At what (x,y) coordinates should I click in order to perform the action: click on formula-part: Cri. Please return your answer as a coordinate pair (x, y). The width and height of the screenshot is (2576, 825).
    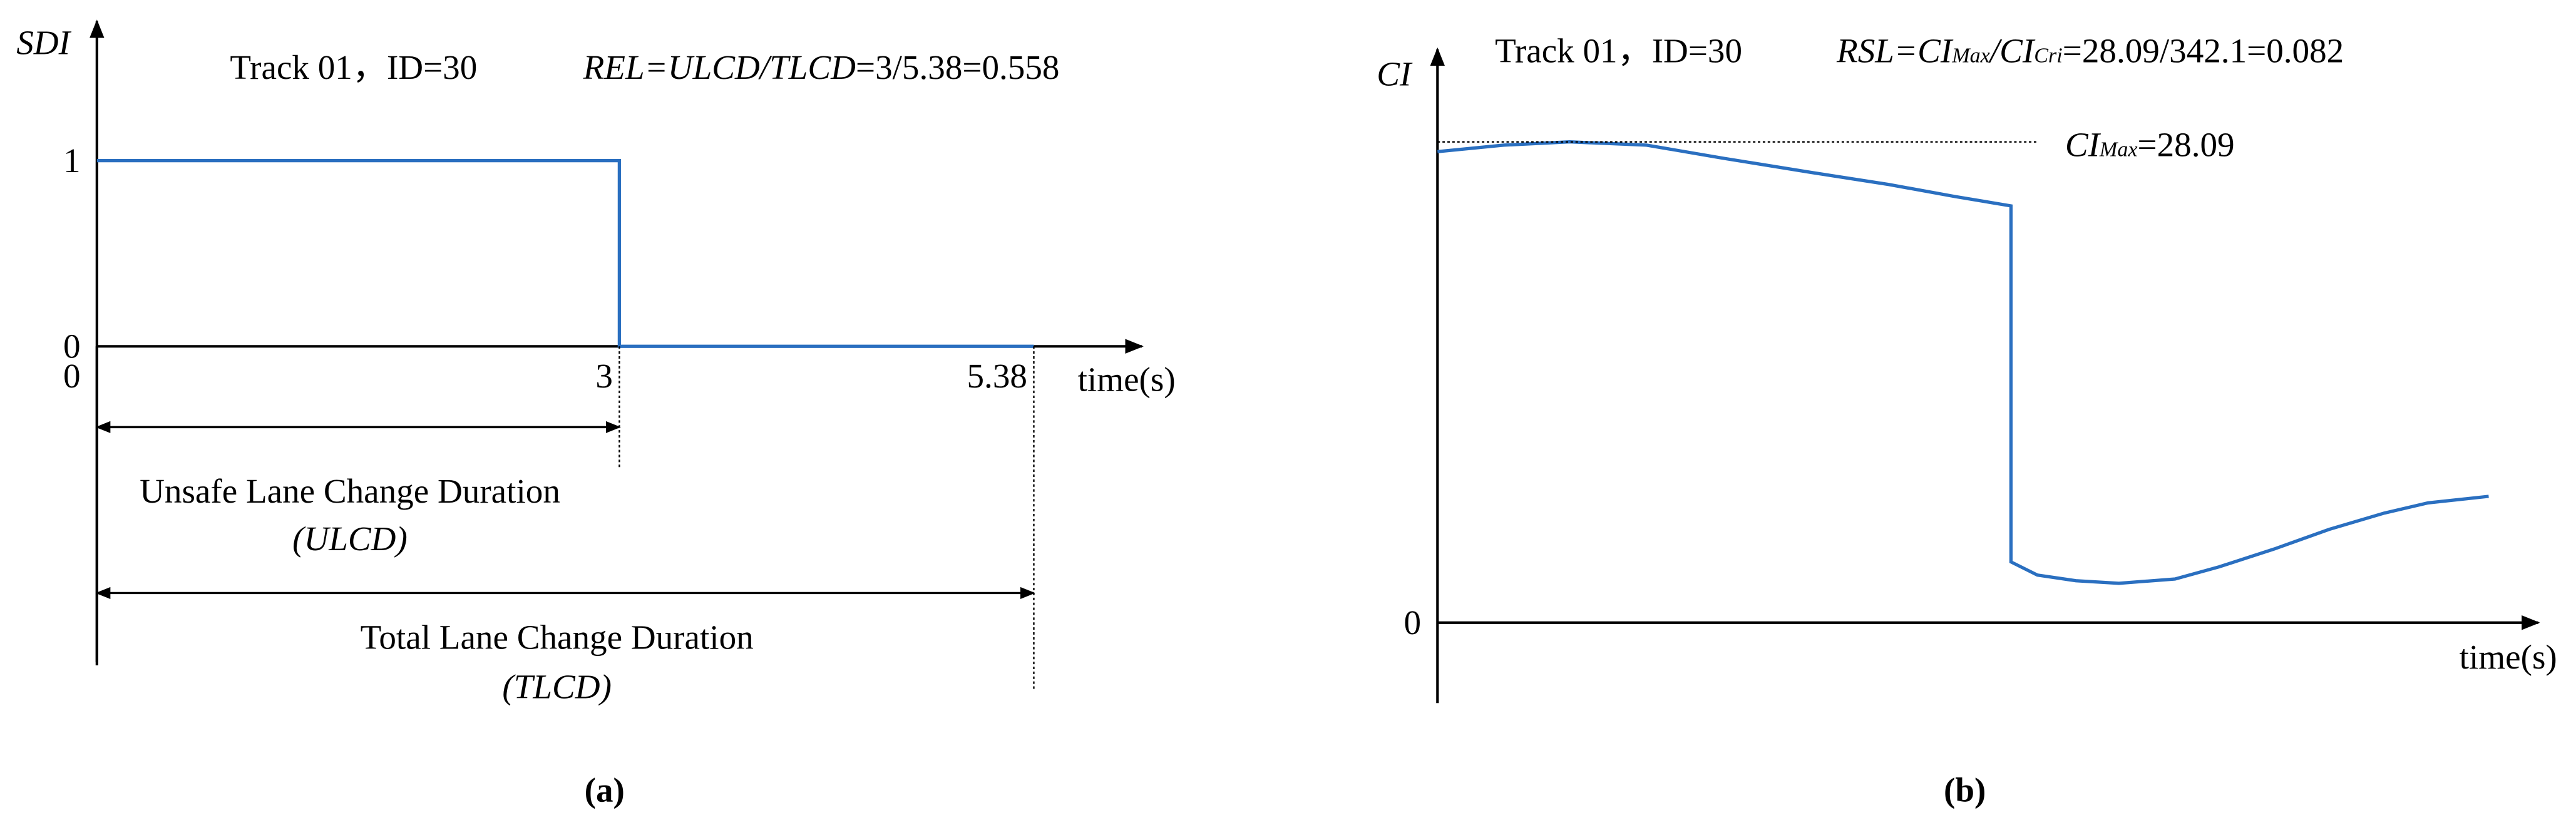
    Looking at the image, I should click on (2048, 56).